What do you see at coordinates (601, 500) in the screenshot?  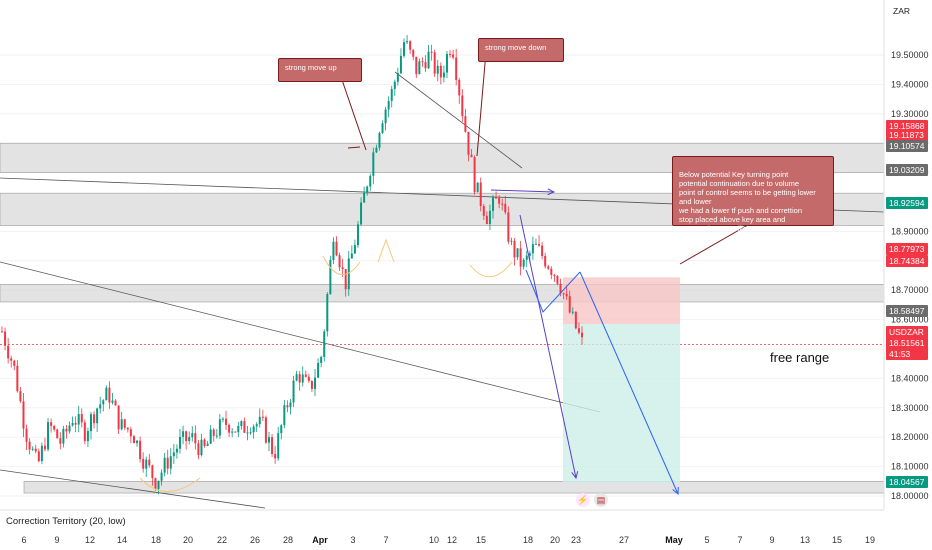 I see `us-flag-icon: ▤` at bounding box center [601, 500].